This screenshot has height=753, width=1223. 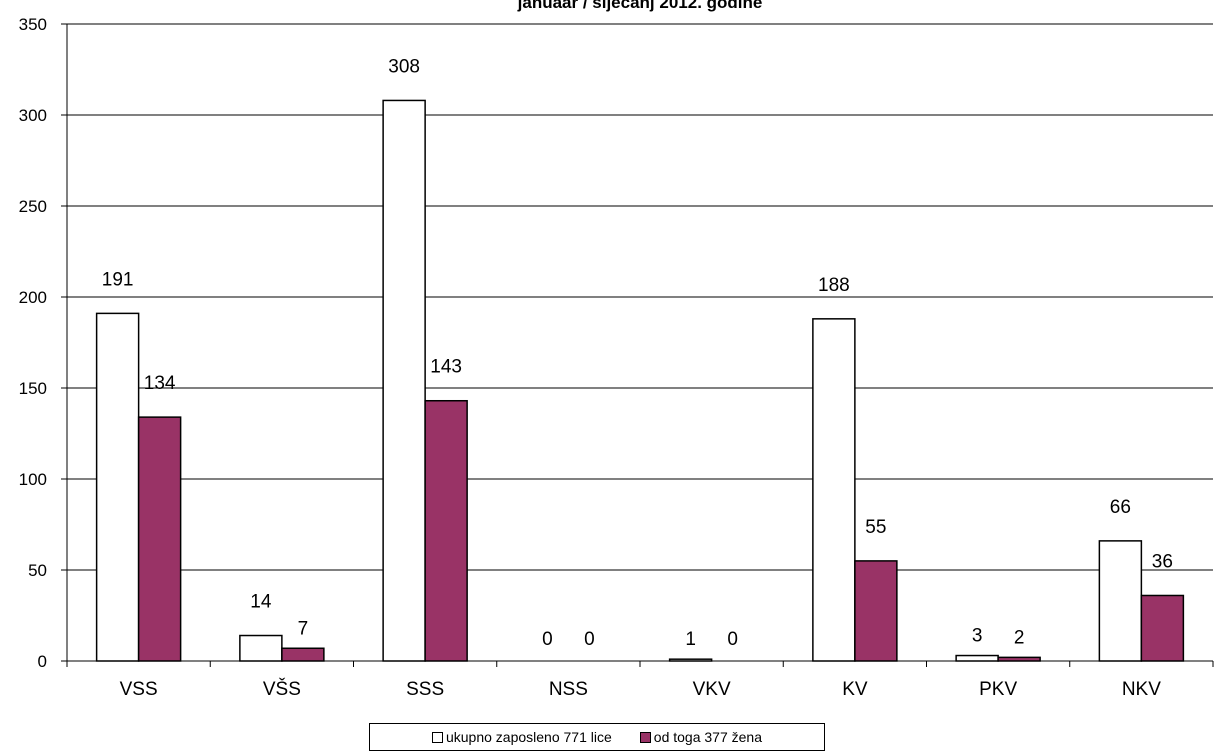 What do you see at coordinates (1120, 507) in the screenshot?
I see `data-label: 66` at bounding box center [1120, 507].